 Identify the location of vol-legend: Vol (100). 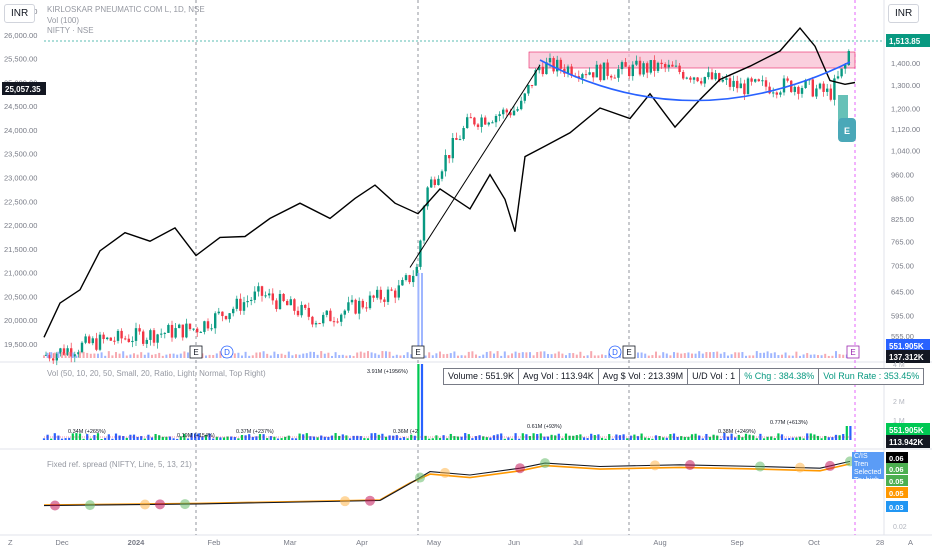
(63, 20).